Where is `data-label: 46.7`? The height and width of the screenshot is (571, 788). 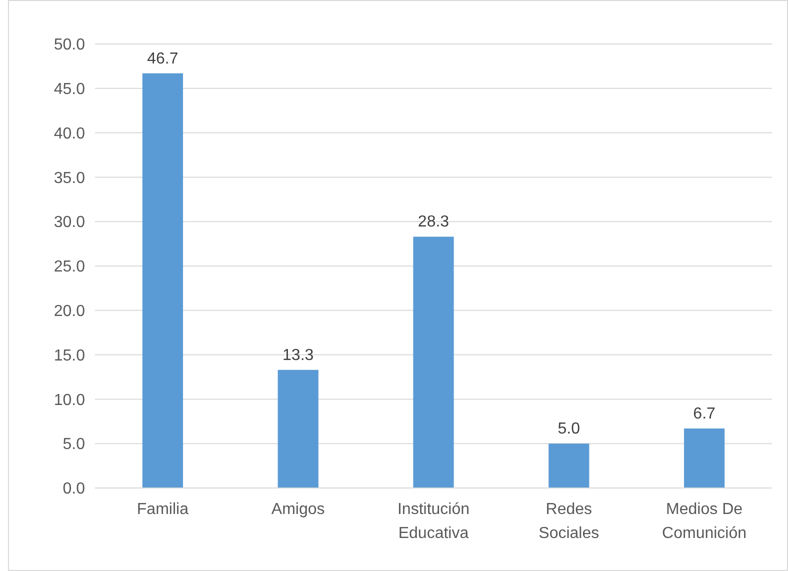
data-label: 46.7 is located at coordinates (162, 59).